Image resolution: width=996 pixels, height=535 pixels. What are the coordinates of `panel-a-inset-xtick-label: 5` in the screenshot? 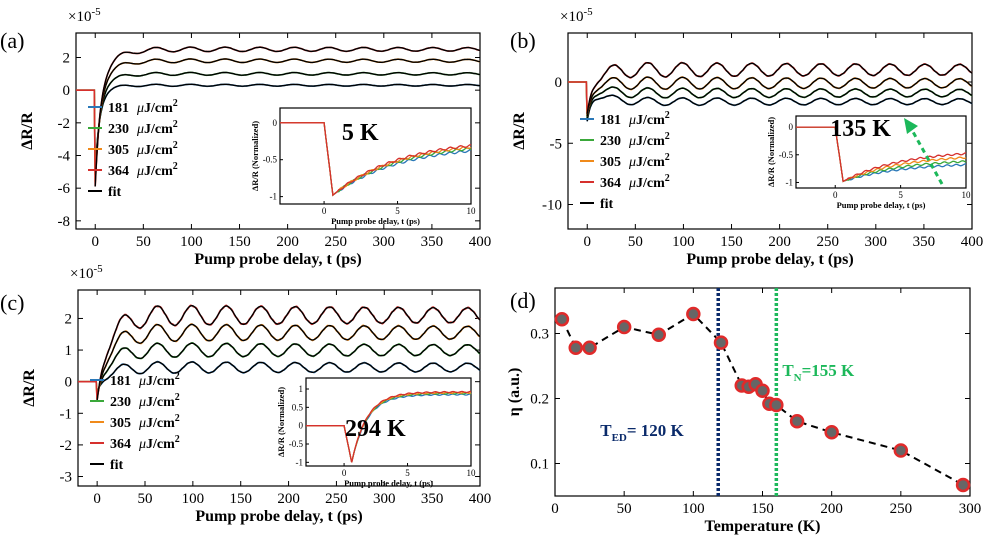 It's located at (397, 211).